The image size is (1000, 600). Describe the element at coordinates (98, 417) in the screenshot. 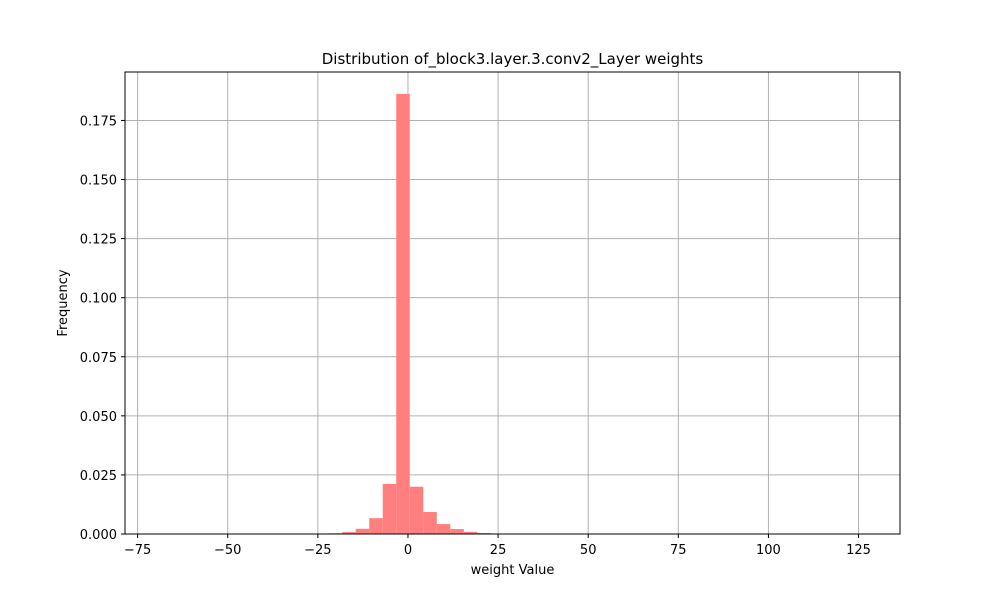

I see `y-tick-label: 0.050` at that location.